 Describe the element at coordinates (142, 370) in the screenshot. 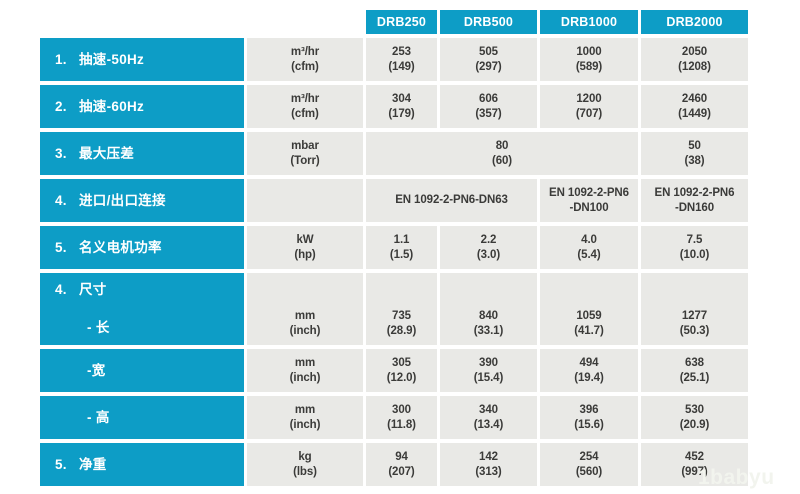

I see `row-label-width: -宽` at that location.